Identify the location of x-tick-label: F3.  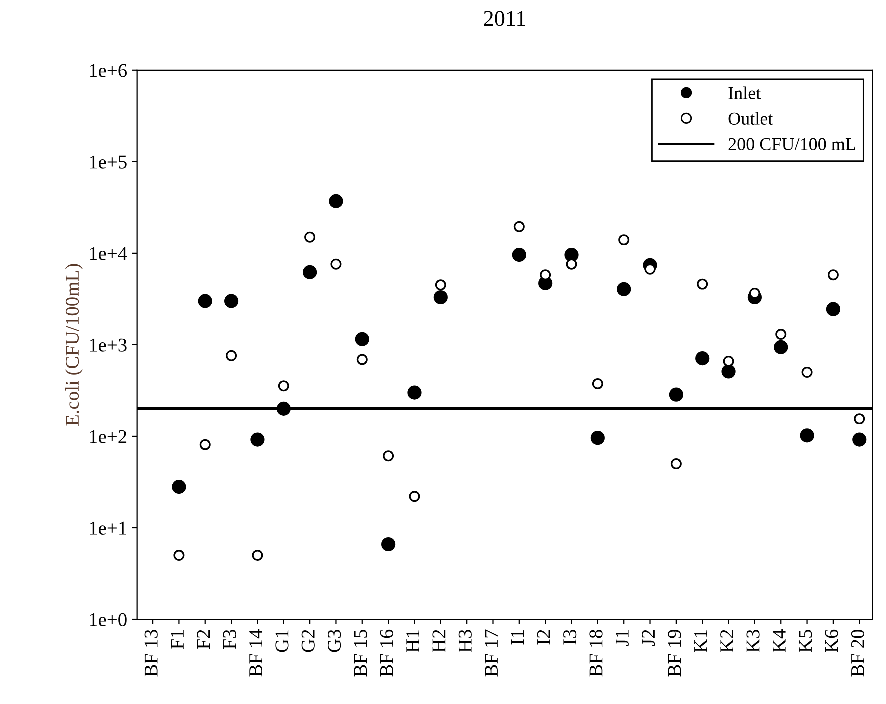
(229, 640).